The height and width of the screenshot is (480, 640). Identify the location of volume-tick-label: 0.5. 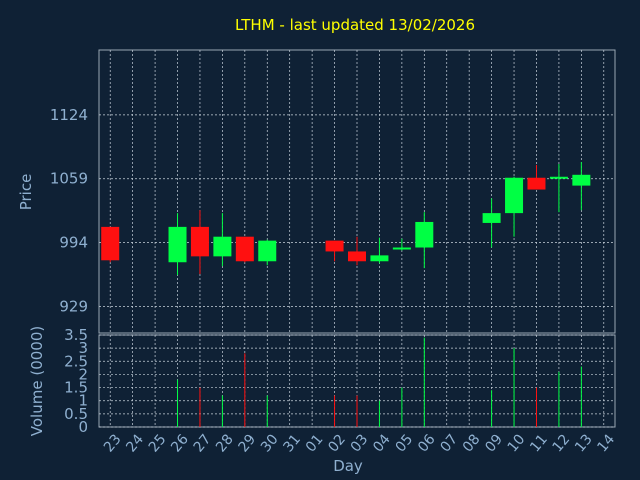
(76, 414).